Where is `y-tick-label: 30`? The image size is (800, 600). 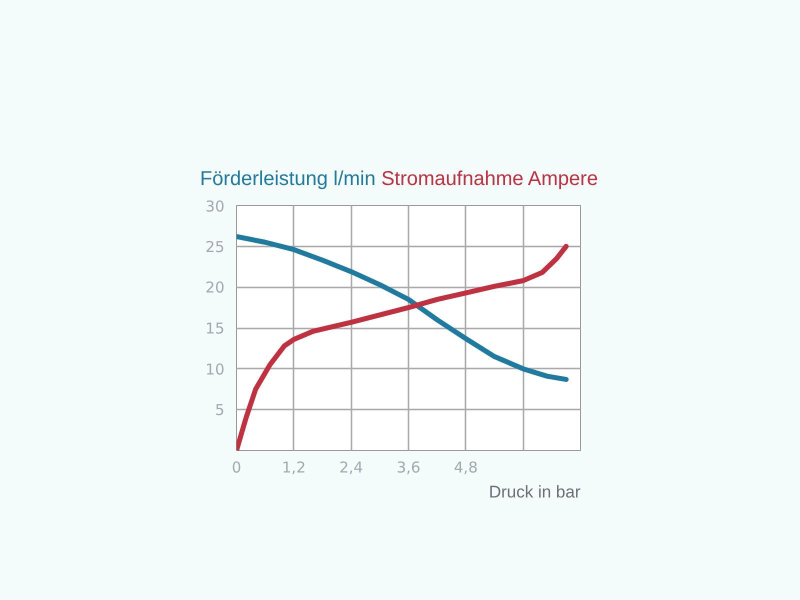
y-tick-label: 30 is located at coordinates (215, 207).